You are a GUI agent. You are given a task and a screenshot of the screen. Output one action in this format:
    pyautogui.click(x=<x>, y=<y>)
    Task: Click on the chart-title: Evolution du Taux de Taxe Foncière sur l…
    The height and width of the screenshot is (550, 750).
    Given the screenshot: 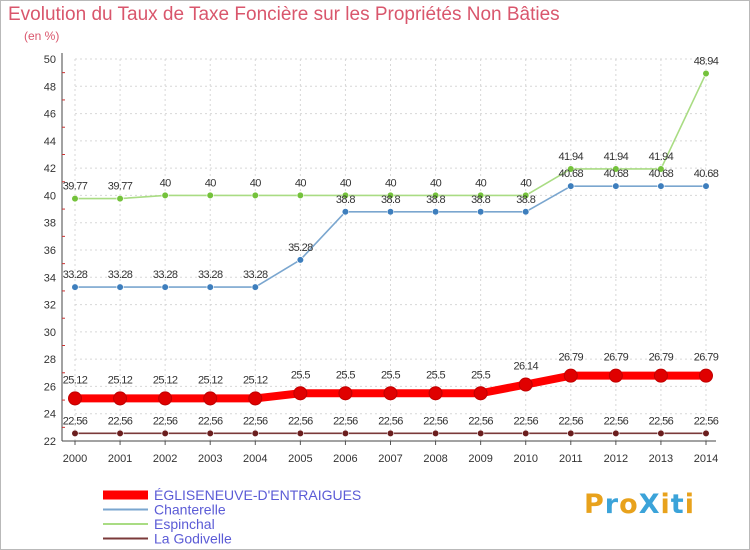 What is the action you would take?
    pyautogui.click(x=284, y=14)
    